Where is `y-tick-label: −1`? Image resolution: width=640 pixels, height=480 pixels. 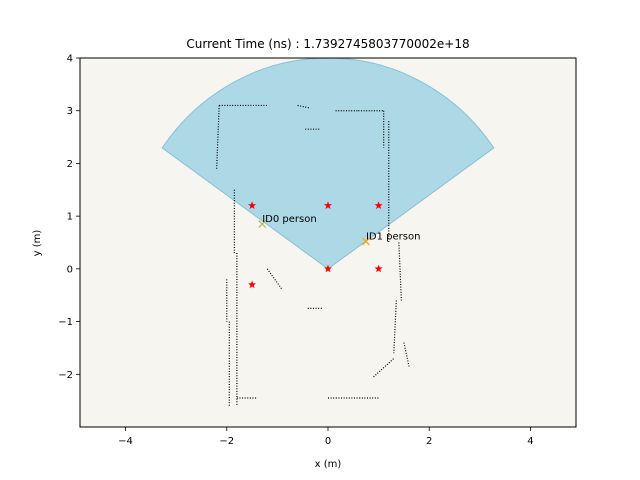 y-tick-label: −1 is located at coordinates (65, 322).